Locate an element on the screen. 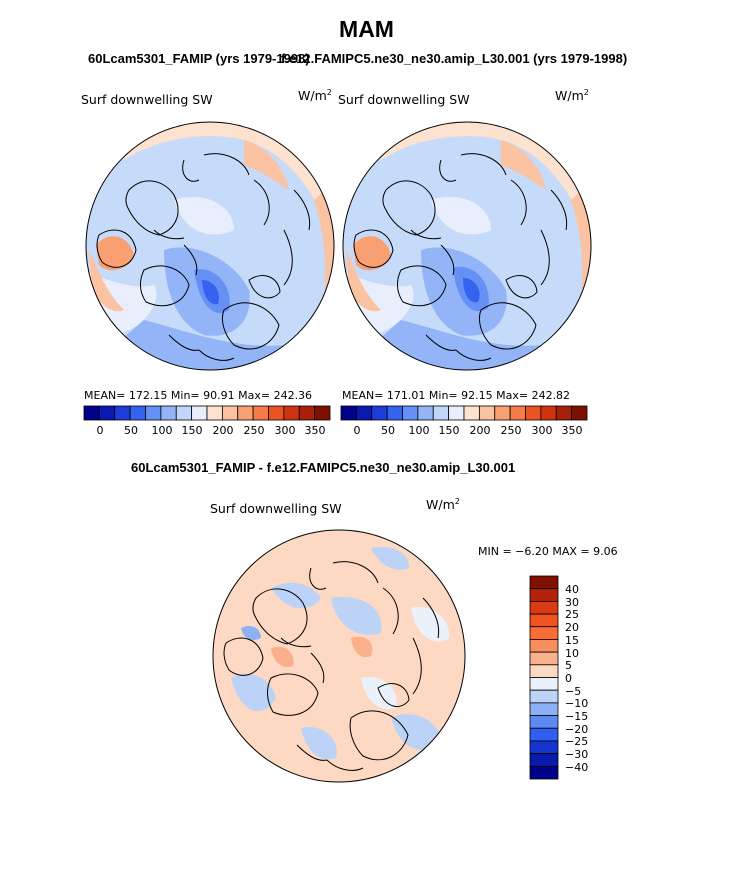 Image resolution: width=733 pixels, height=882 pixels. figure-title: MAM is located at coordinates (366, 29).